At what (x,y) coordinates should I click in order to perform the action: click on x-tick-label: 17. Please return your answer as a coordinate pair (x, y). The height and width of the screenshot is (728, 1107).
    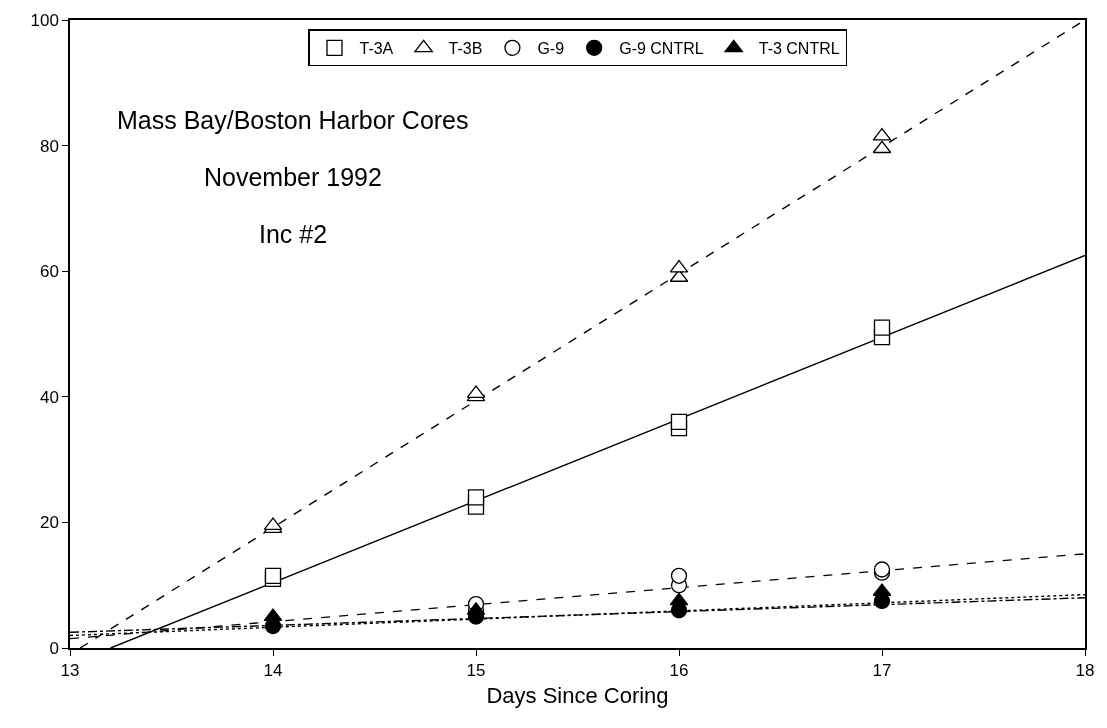
    Looking at the image, I should click on (882, 671).